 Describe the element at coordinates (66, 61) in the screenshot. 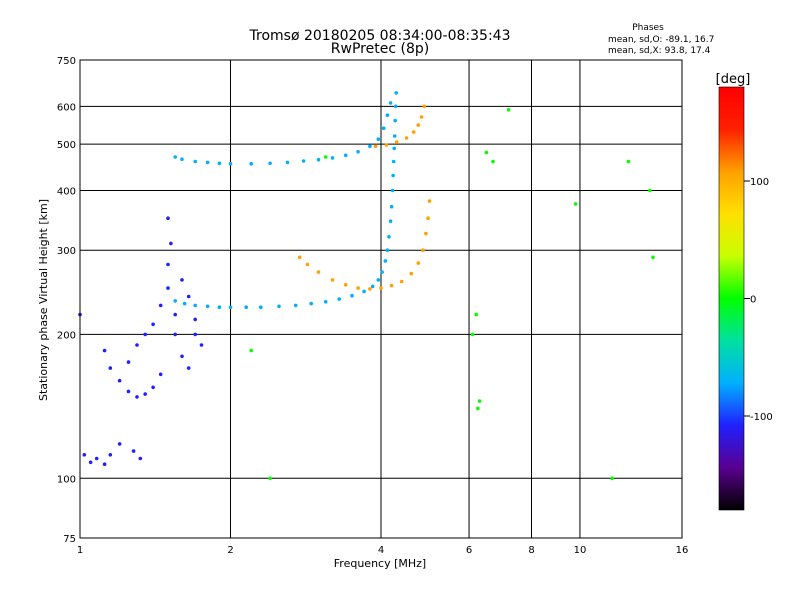

I see `y-tick-label: 750` at that location.